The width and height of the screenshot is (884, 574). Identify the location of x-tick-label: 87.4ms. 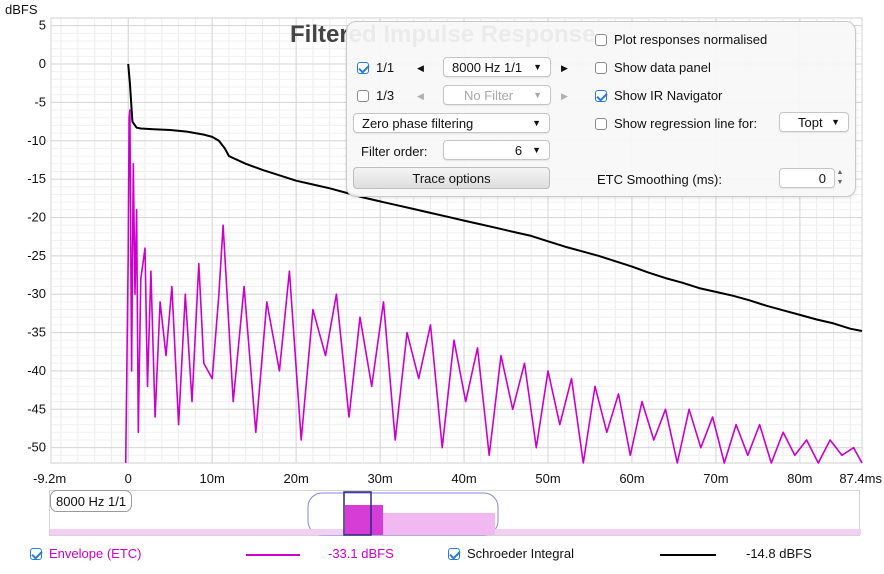
(860, 478).